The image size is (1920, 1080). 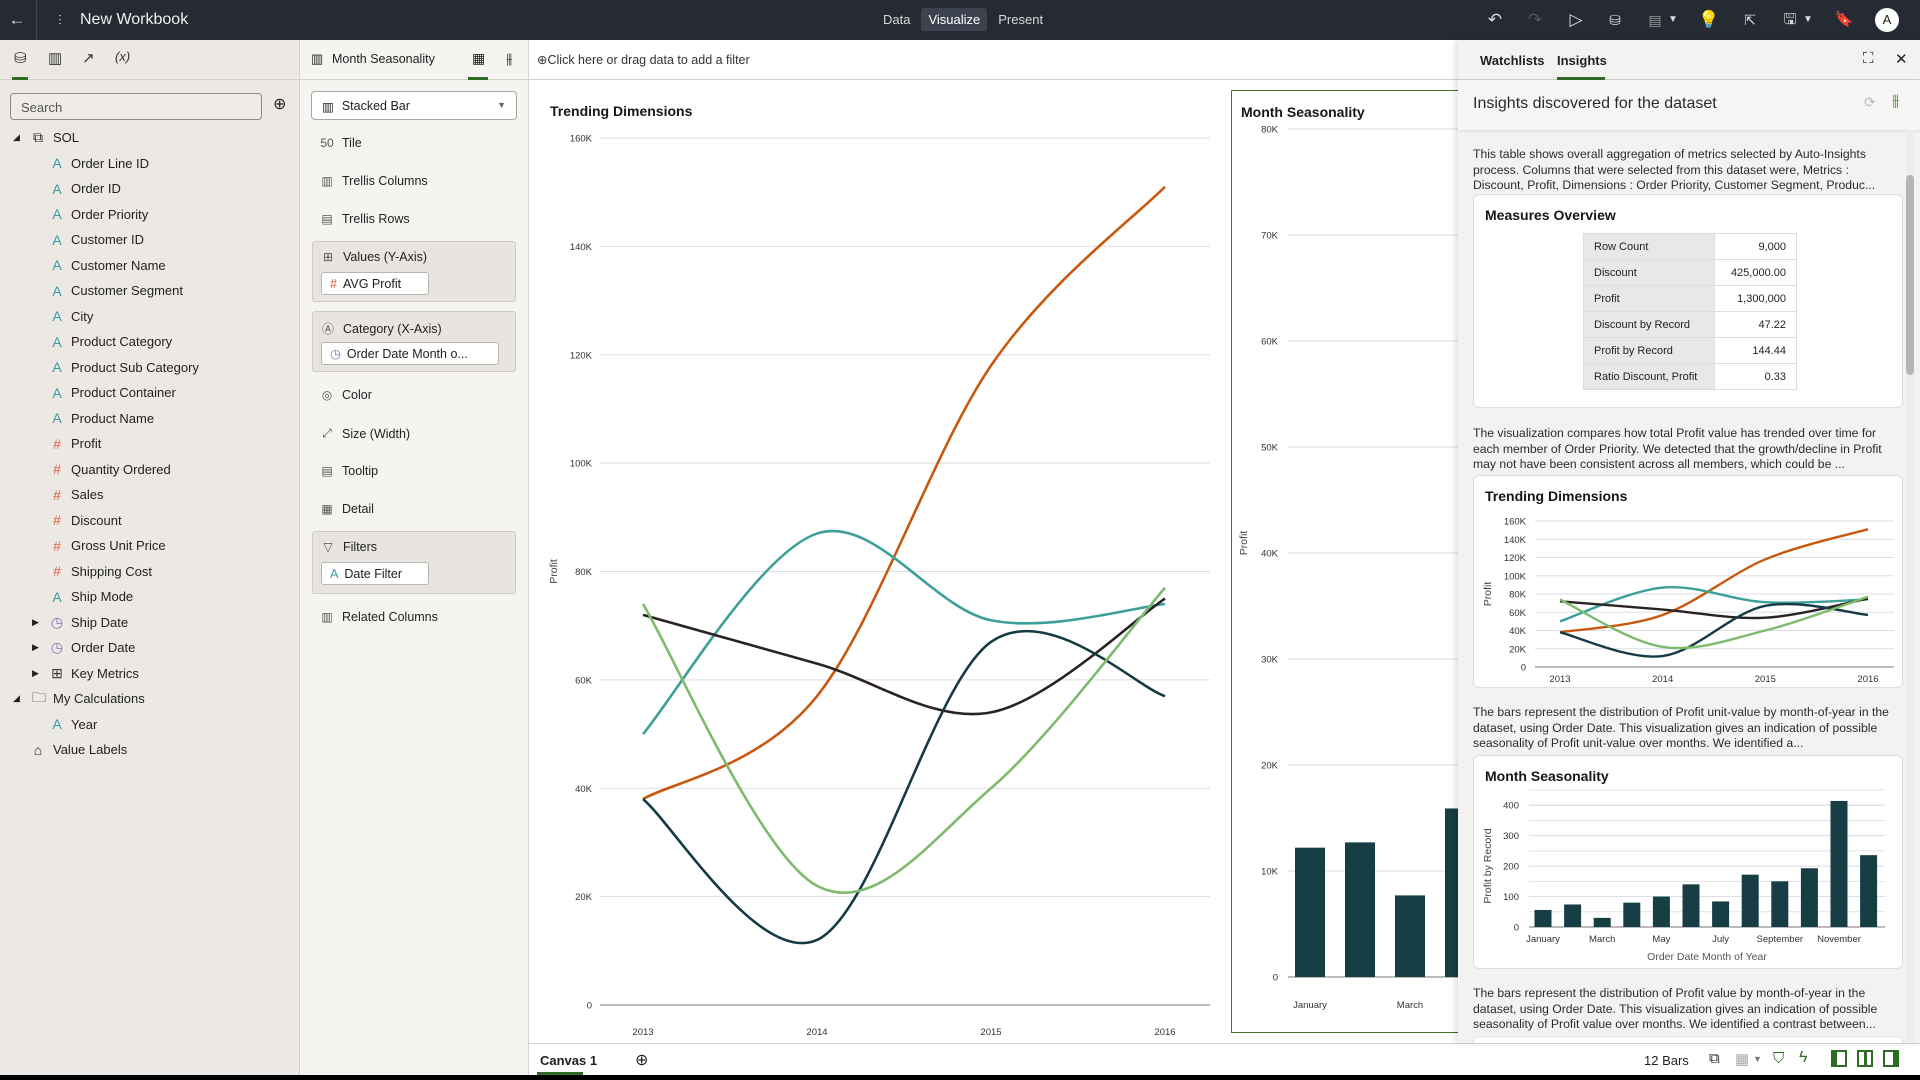 I want to click on filter-bar: ⊕Click here or drag data to add a filter, so click(x=993, y=60).